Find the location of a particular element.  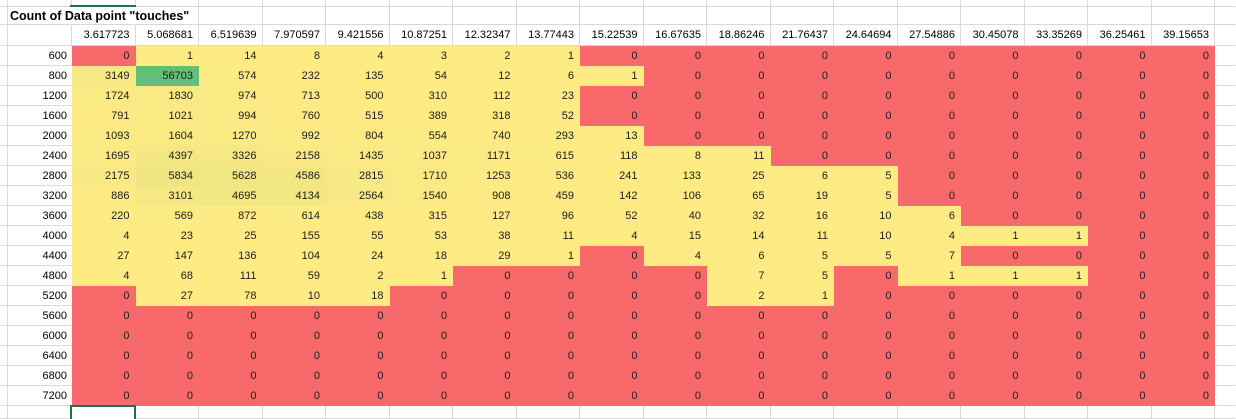

cell: 515 is located at coordinates (358, 116).